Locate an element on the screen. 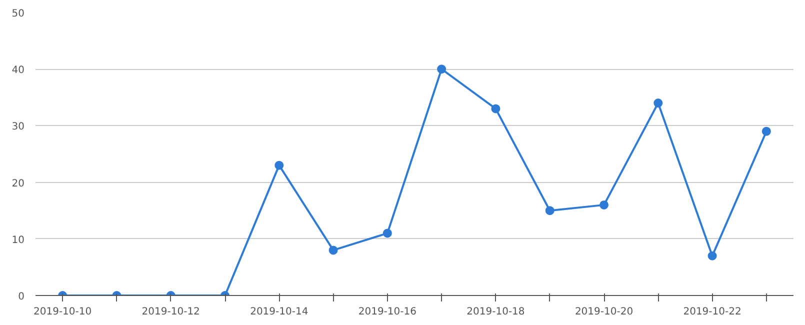 This screenshot has height=325, width=805. x-tick-label: 2019-10-14 is located at coordinates (279, 312).